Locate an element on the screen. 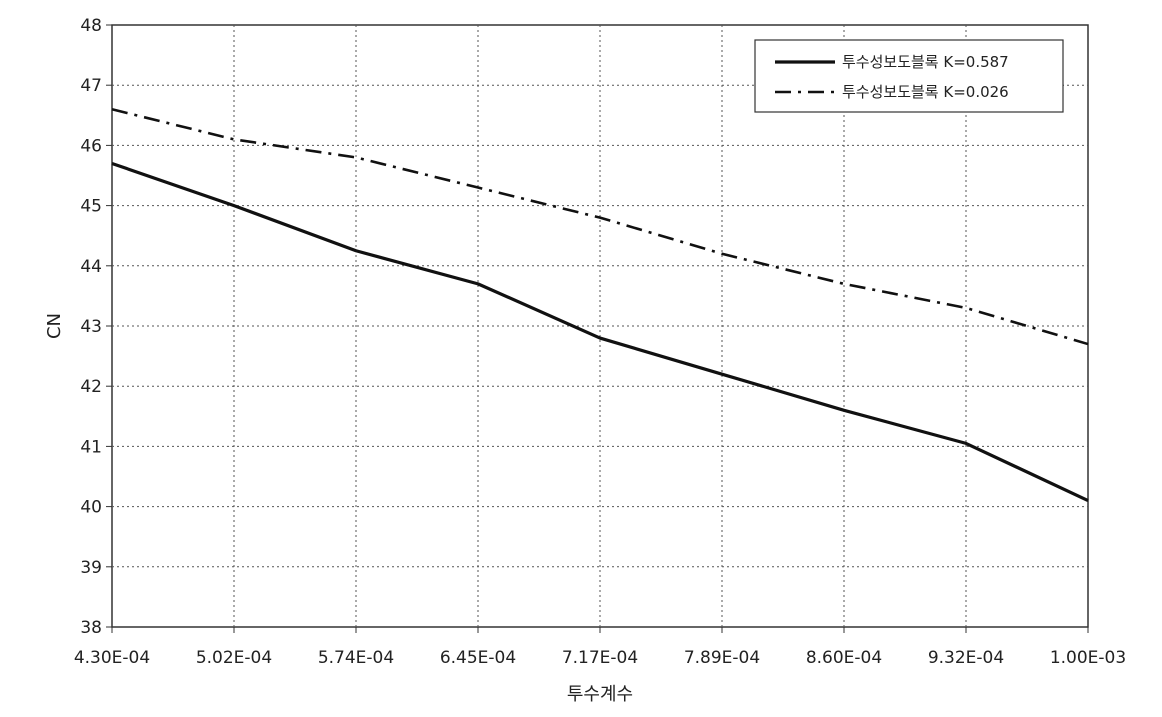 This screenshot has width=1162, height=717. x-tick-label: 5.74E-04 is located at coordinates (356, 658).